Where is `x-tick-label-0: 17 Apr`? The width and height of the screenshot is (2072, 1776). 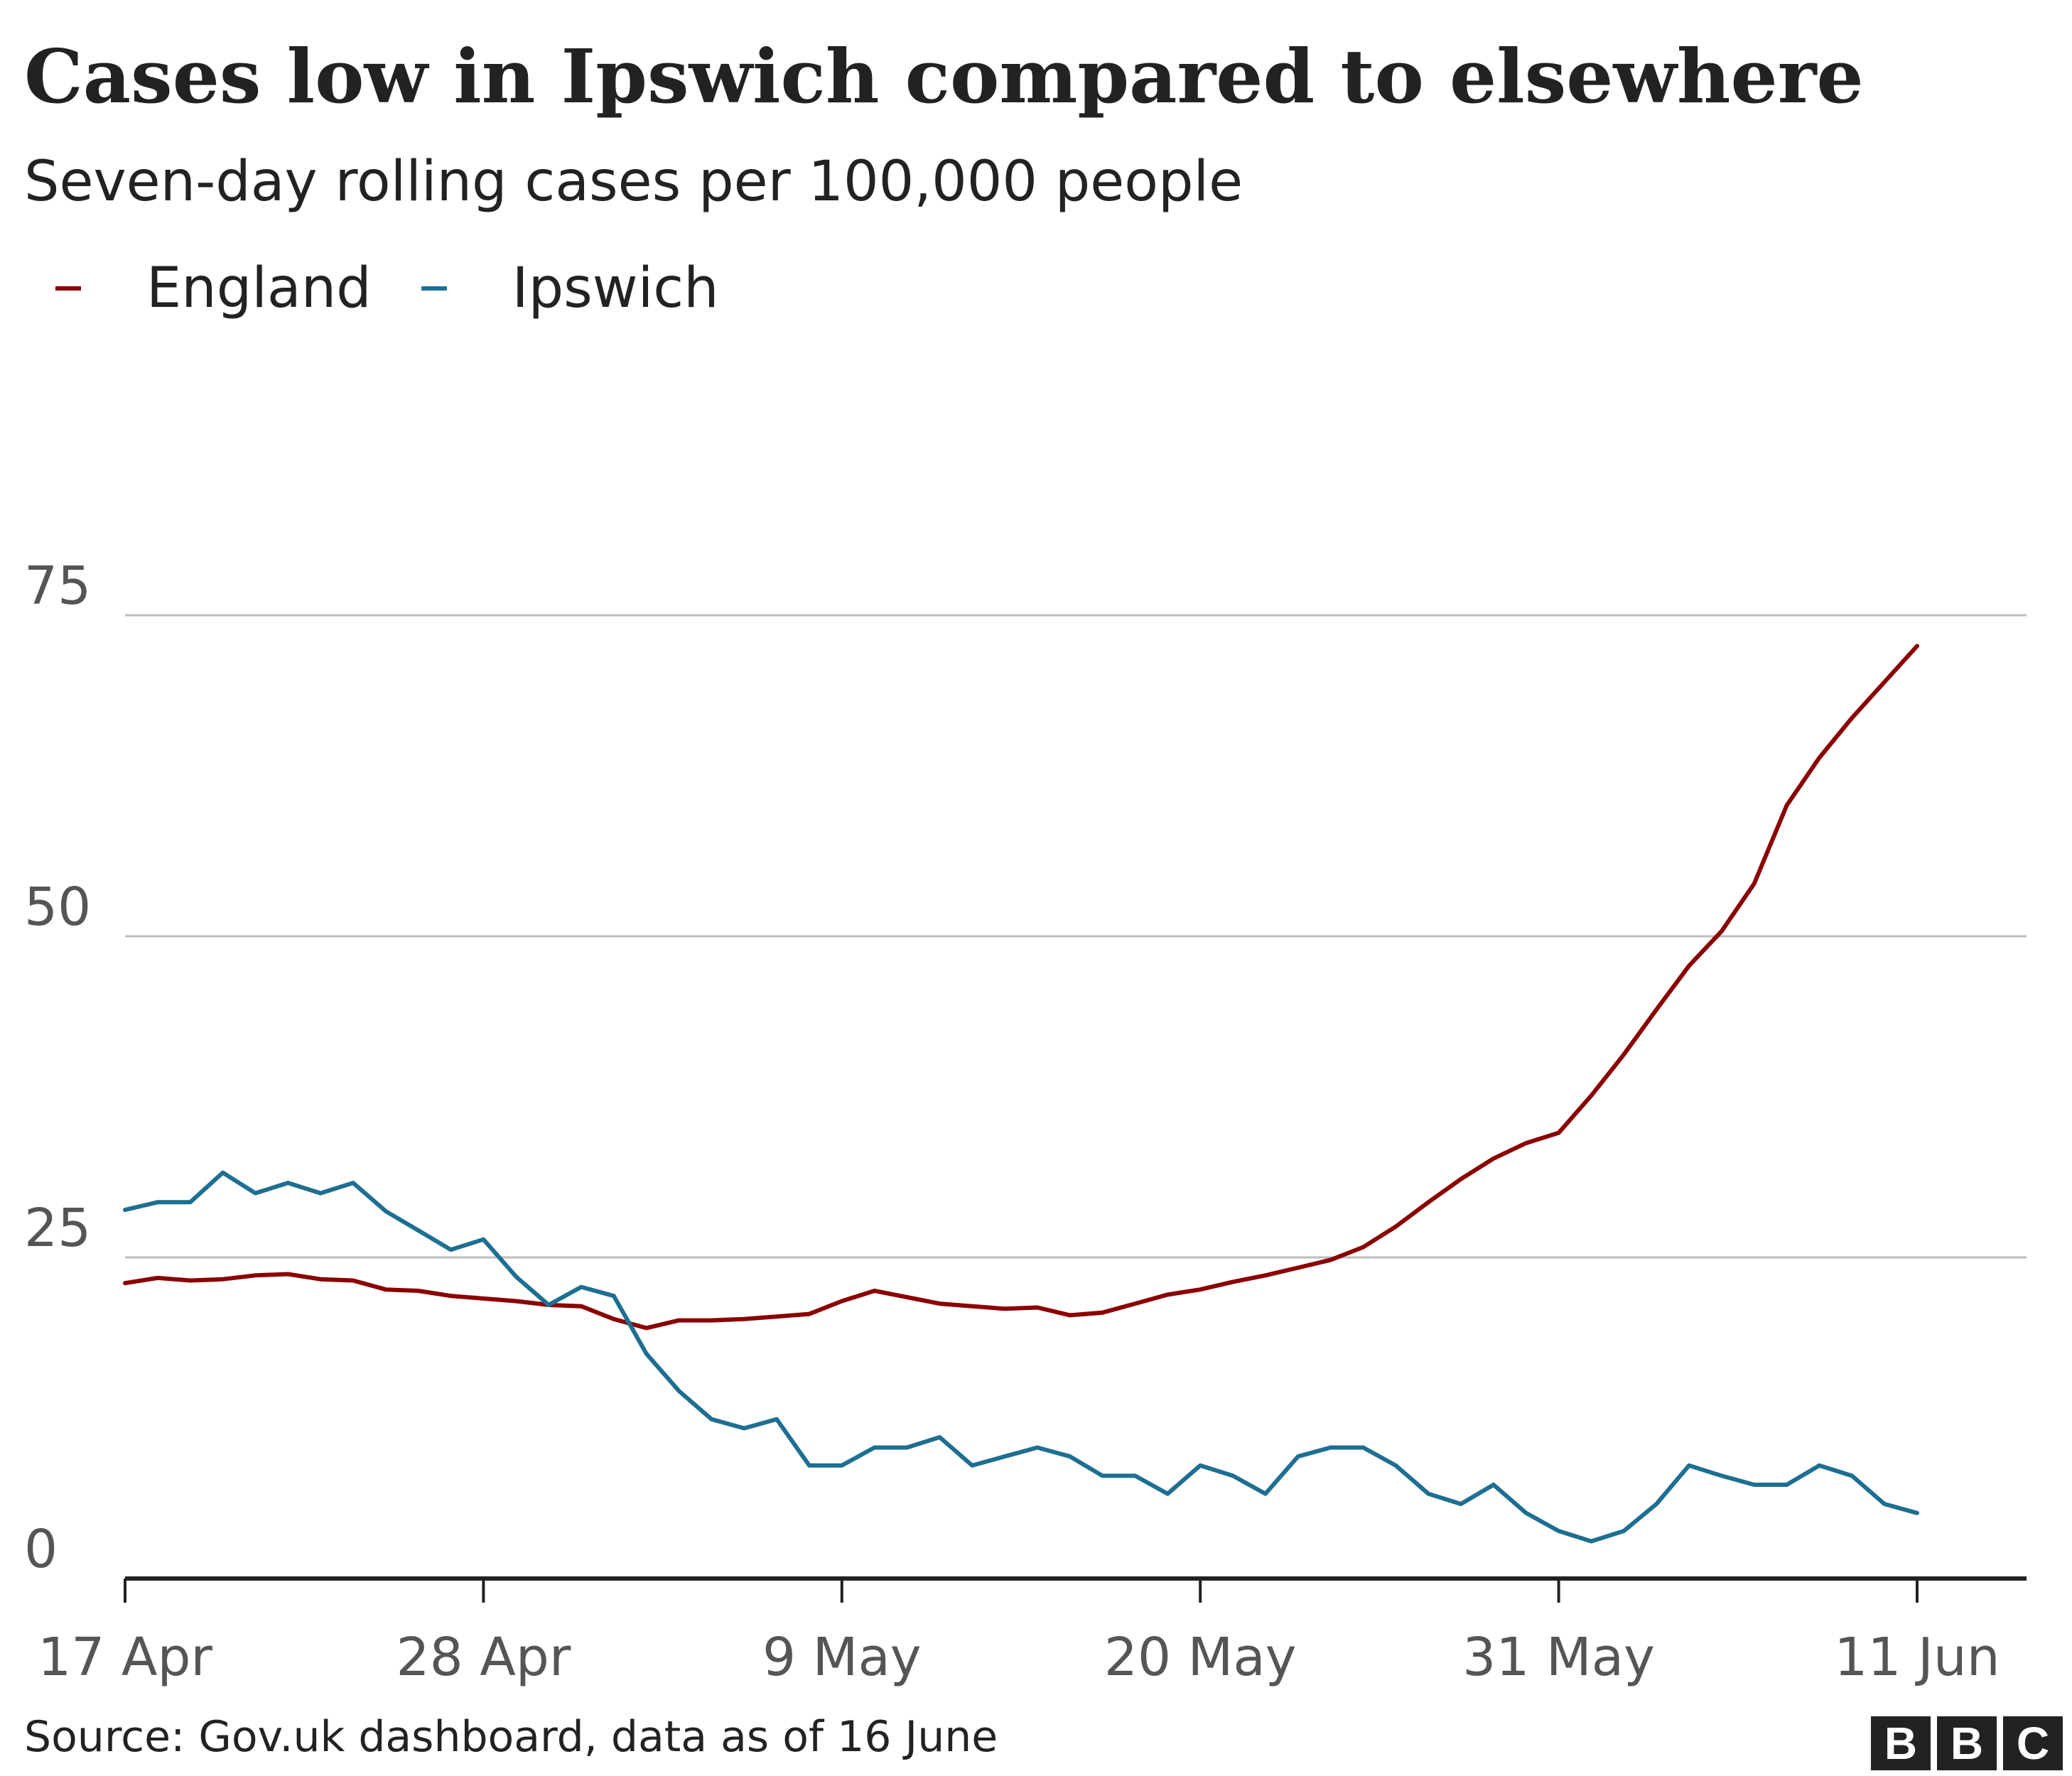 x-tick-label-0: 17 Apr is located at coordinates (125, 1657).